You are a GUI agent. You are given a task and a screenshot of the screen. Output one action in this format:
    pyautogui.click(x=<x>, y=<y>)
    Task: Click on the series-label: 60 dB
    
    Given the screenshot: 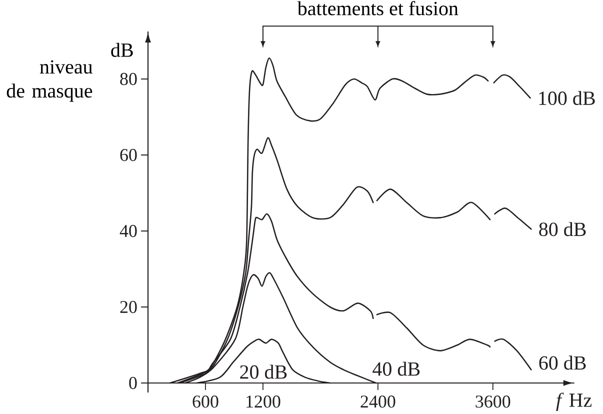 What is the action you would take?
    pyautogui.click(x=562, y=363)
    